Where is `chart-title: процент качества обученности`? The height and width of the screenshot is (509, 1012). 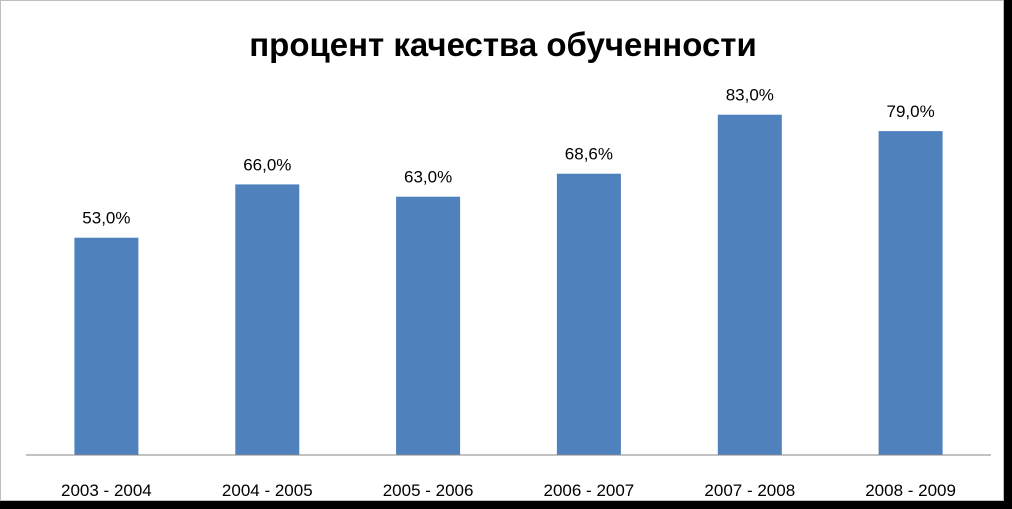
chart-title: процент качества обученности is located at coordinates (503, 44).